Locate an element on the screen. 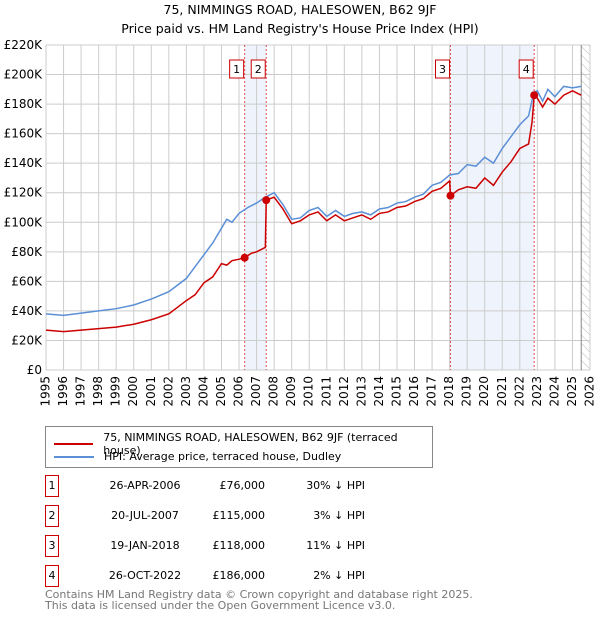 The height and width of the screenshot is (620, 600). sale-date: 20-JUL-2007 is located at coordinates (145, 515).